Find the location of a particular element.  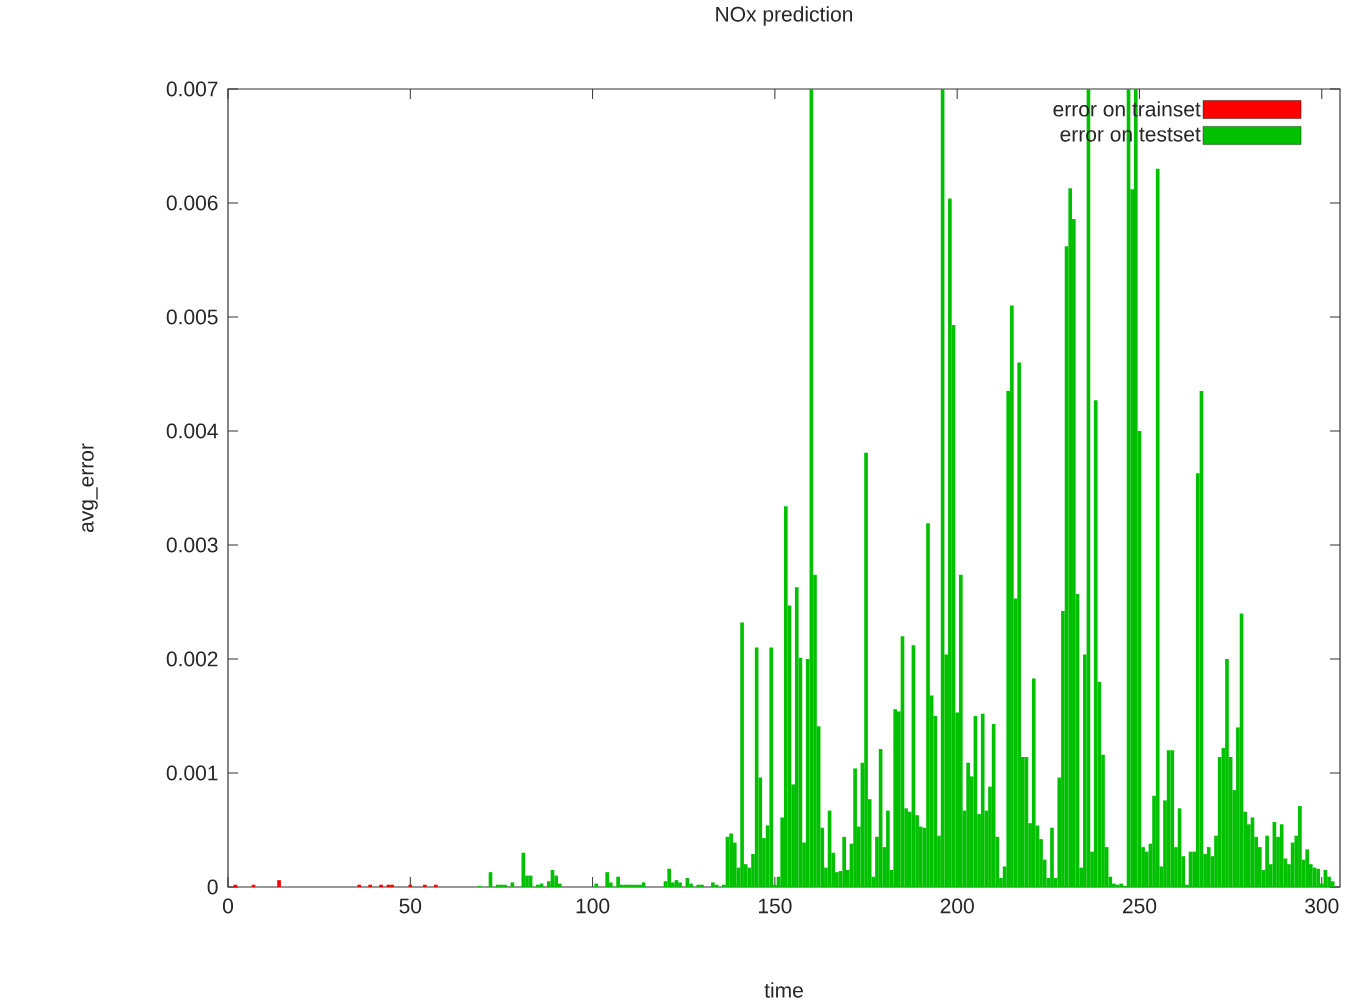

x-tick-label: 0 is located at coordinates (228, 906).